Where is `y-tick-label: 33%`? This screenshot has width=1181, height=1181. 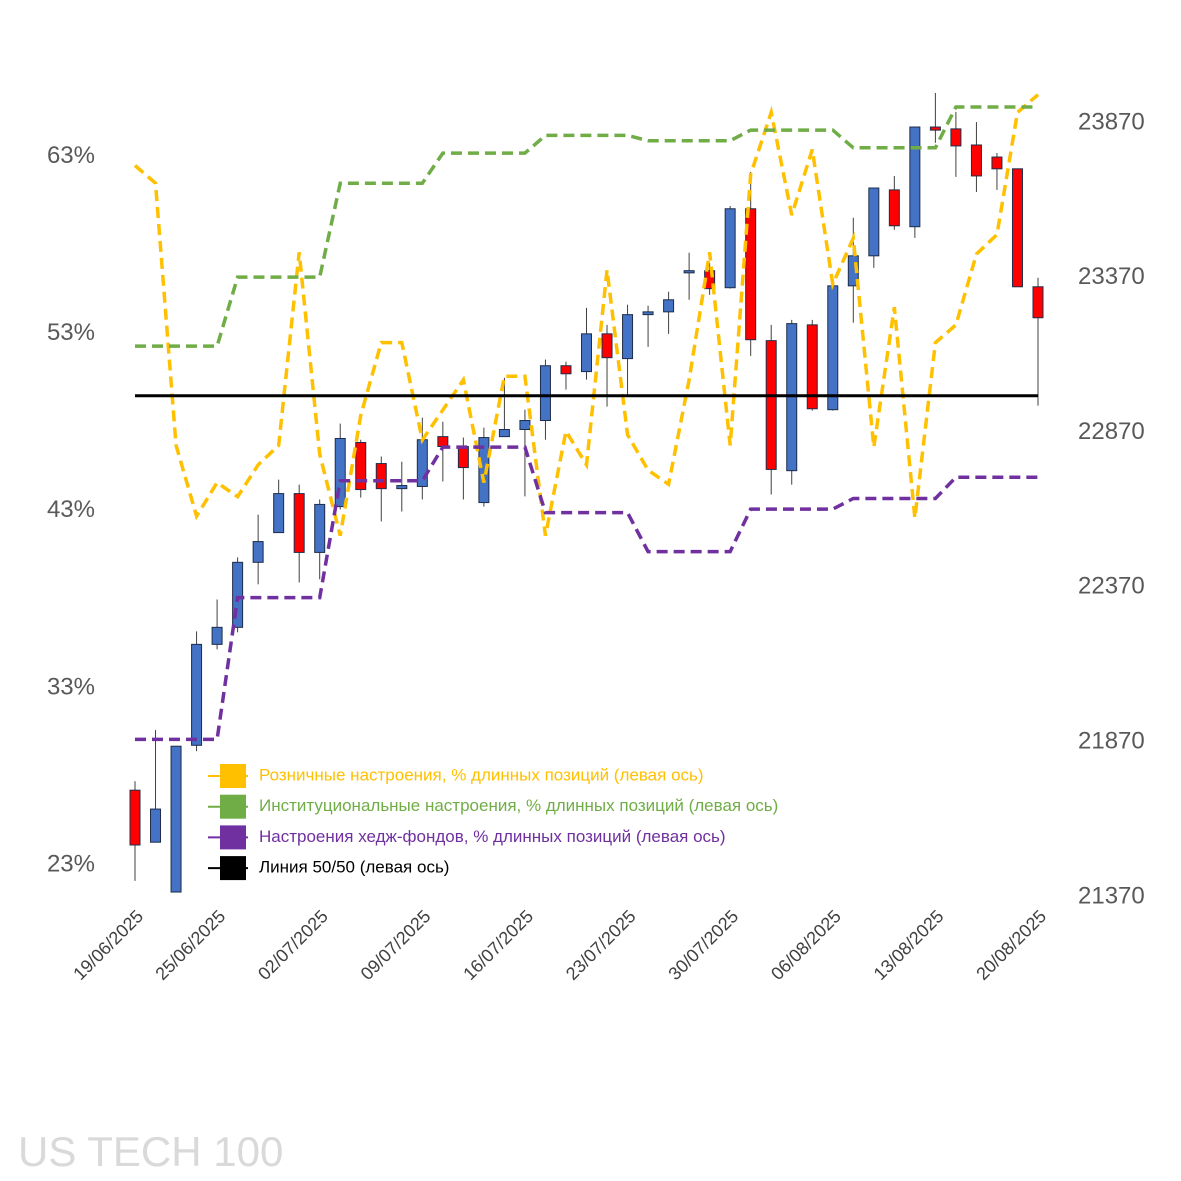
y-tick-label: 33% is located at coordinates (71, 686).